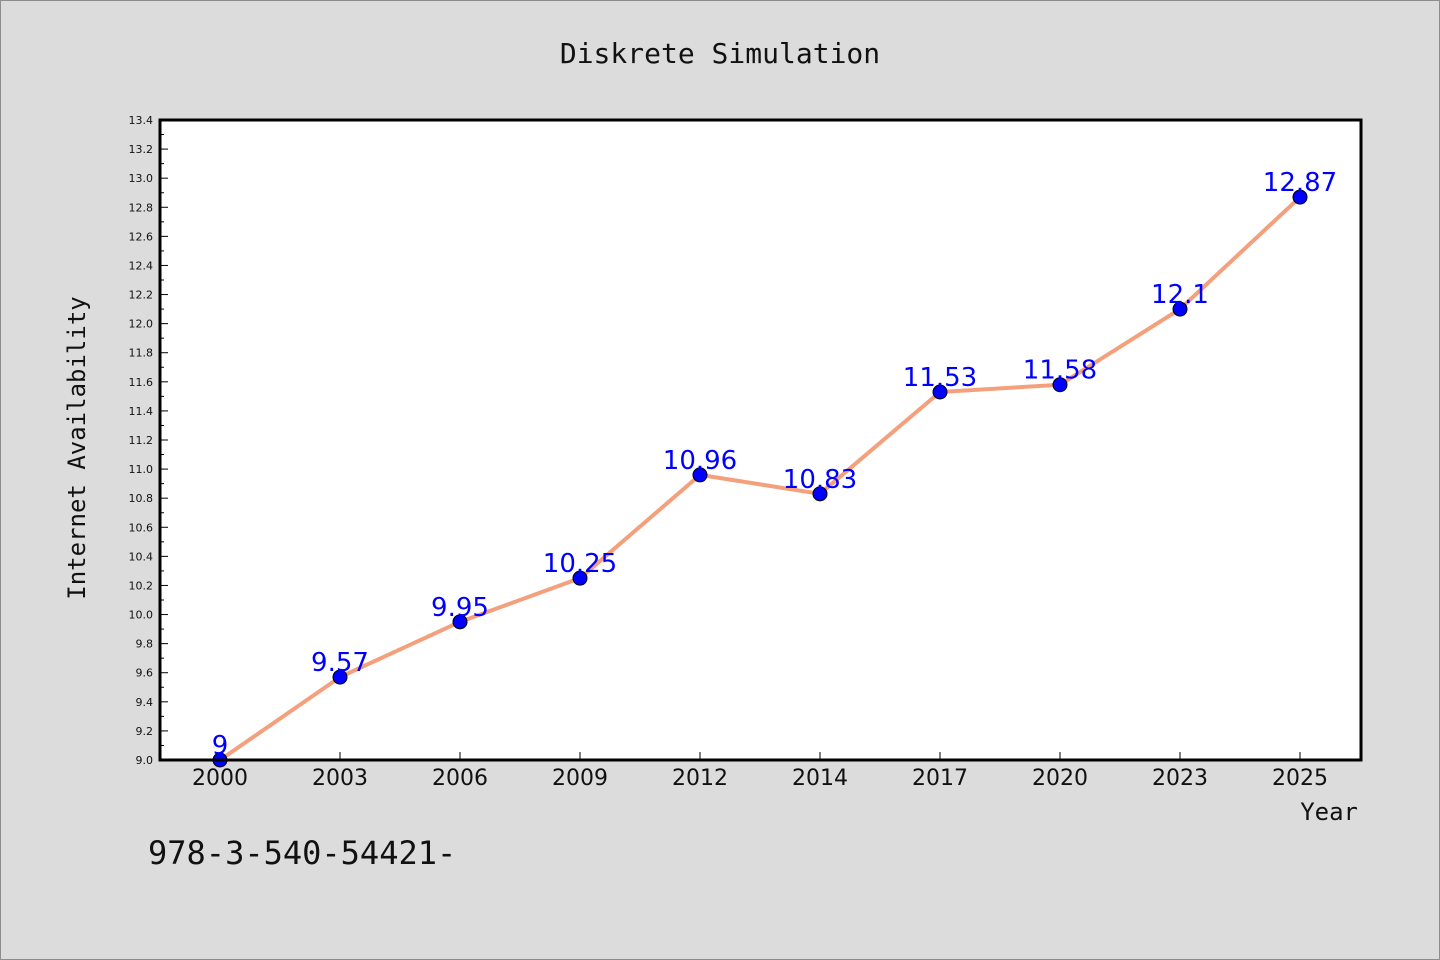 The width and height of the screenshot is (1440, 960). What do you see at coordinates (460, 778) in the screenshot?
I see `x-tick-label: 2006` at bounding box center [460, 778].